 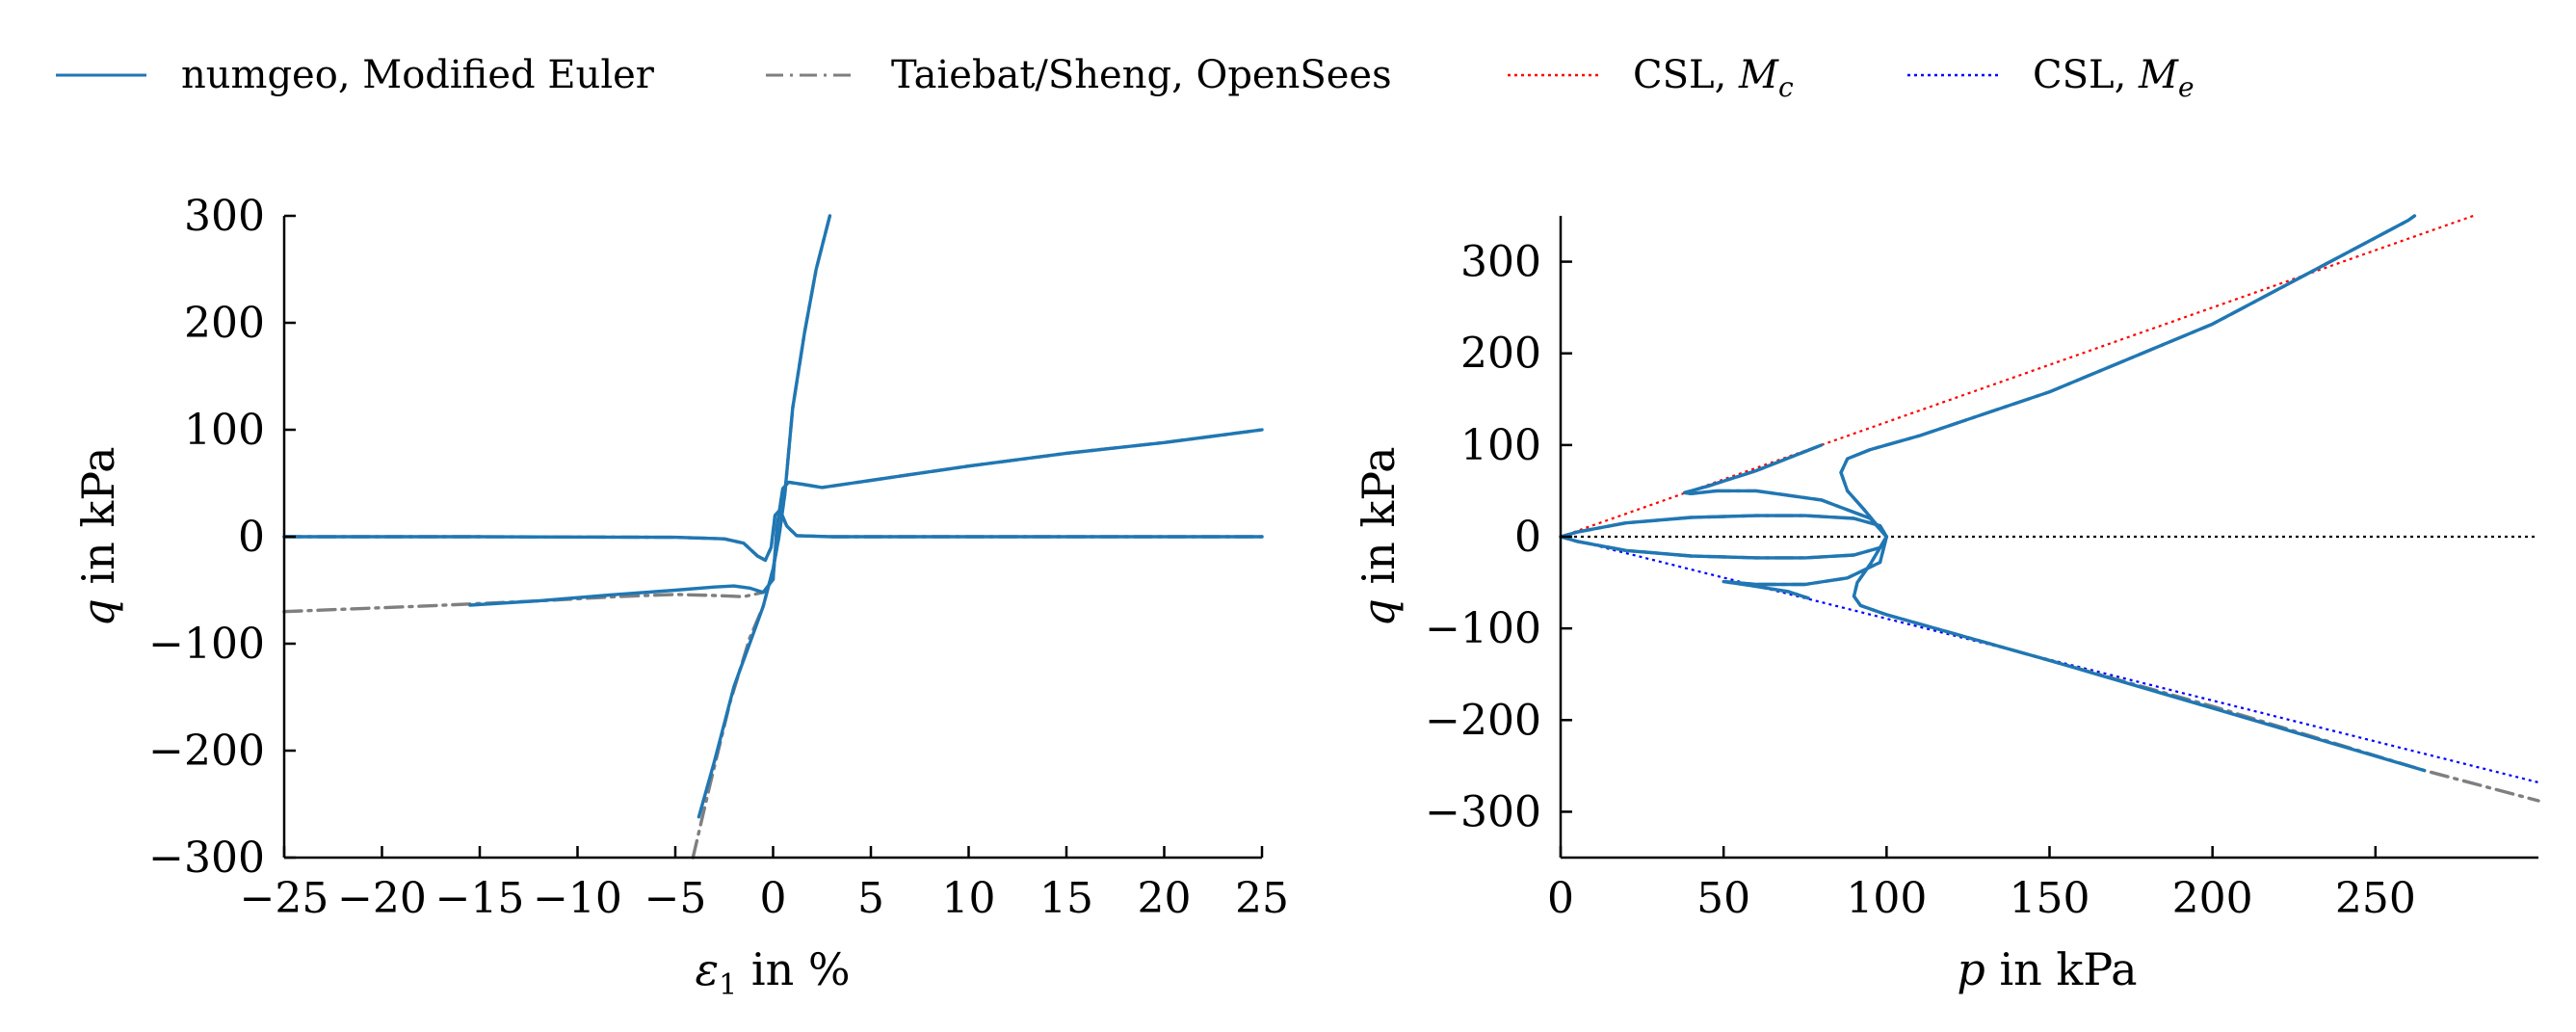 What do you see at coordinates (870, 899) in the screenshot?
I see `left-x-tick-label: 5` at bounding box center [870, 899].